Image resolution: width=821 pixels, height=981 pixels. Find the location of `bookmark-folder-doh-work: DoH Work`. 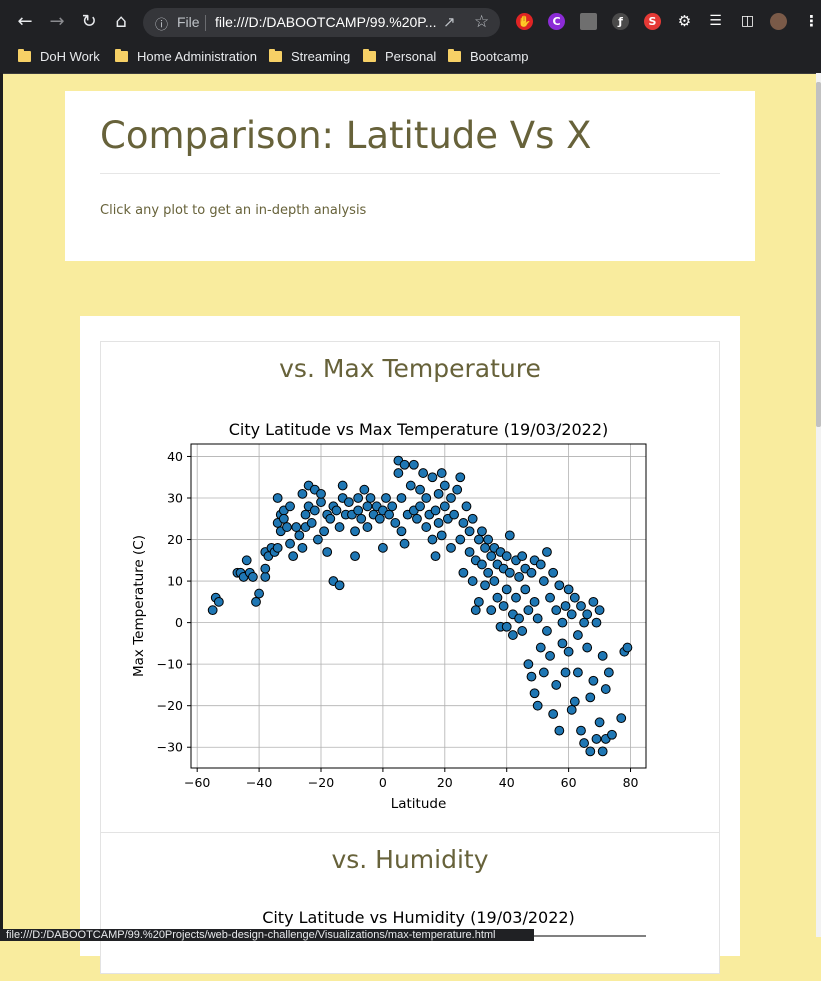

bookmark-folder-doh-work: DoH Work is located at coordinates (59, 60).